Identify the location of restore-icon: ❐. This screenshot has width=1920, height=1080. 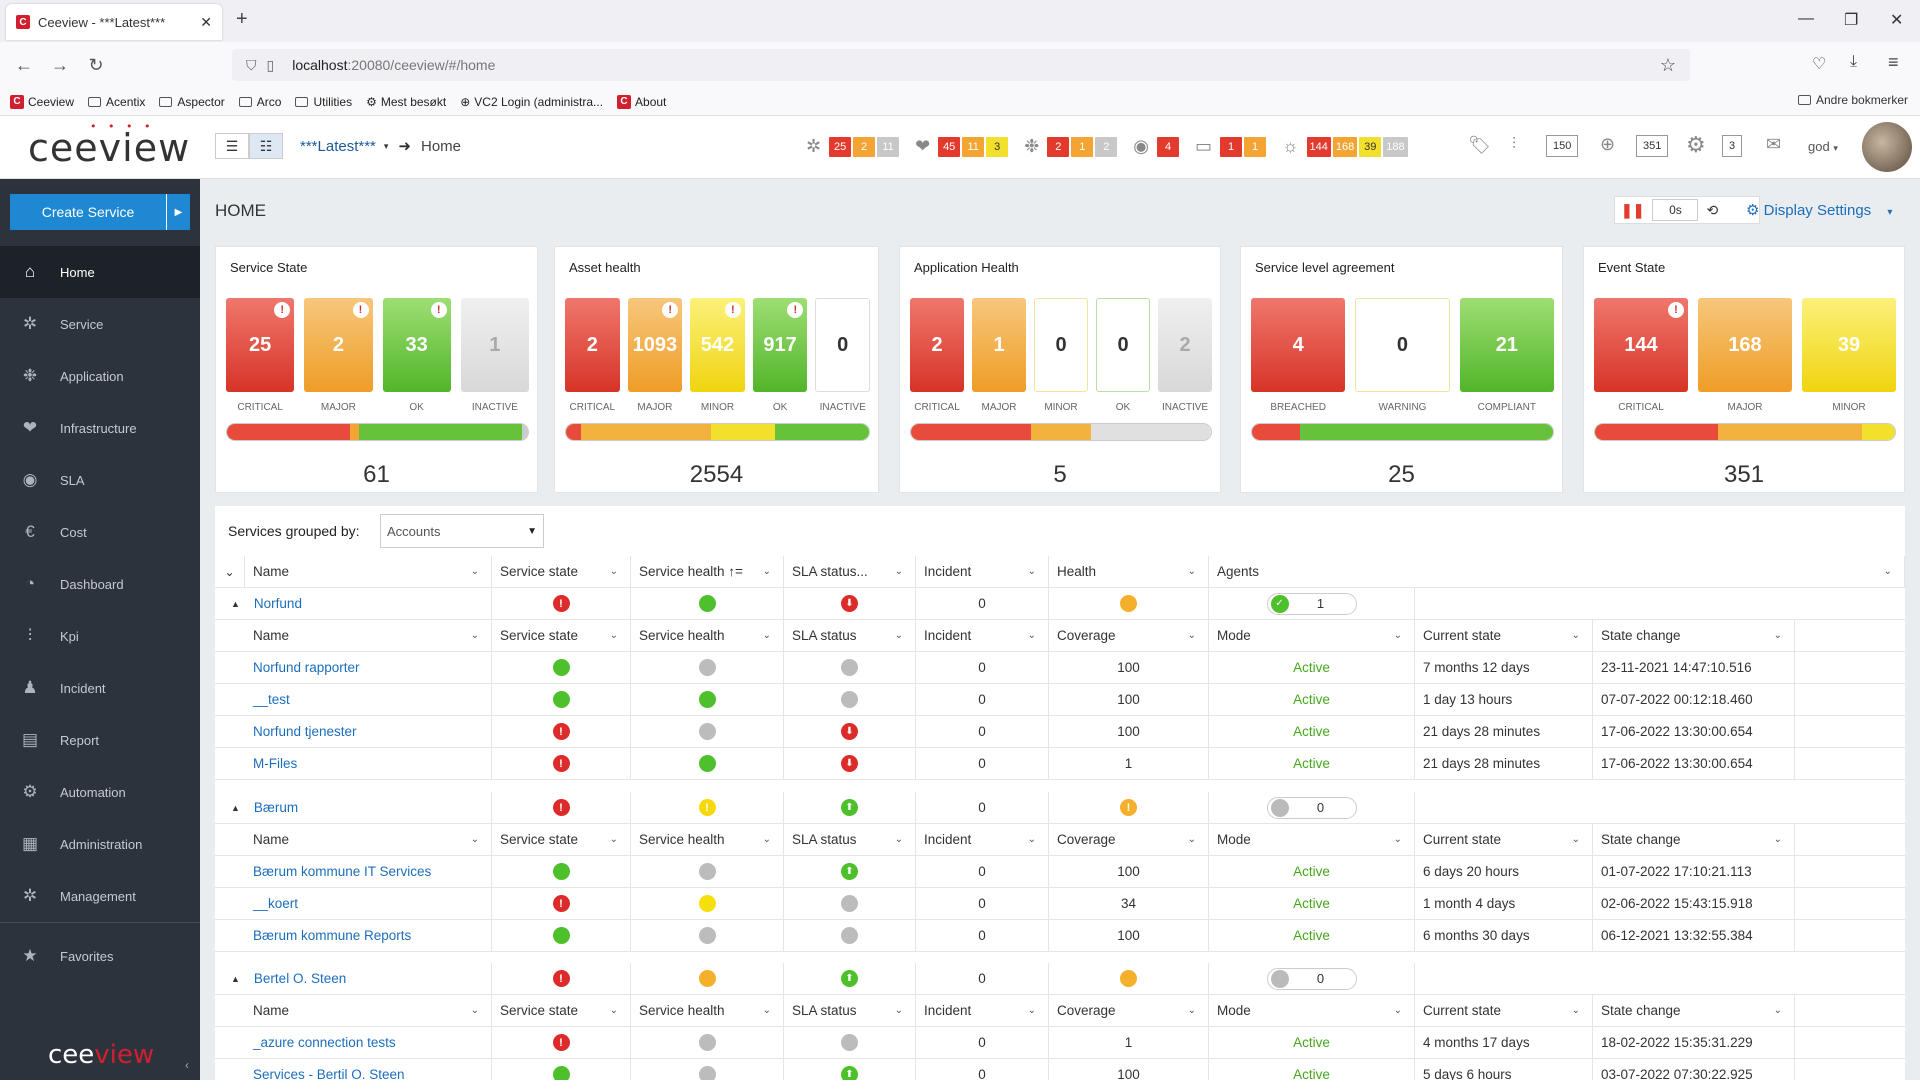
(1851, 20).